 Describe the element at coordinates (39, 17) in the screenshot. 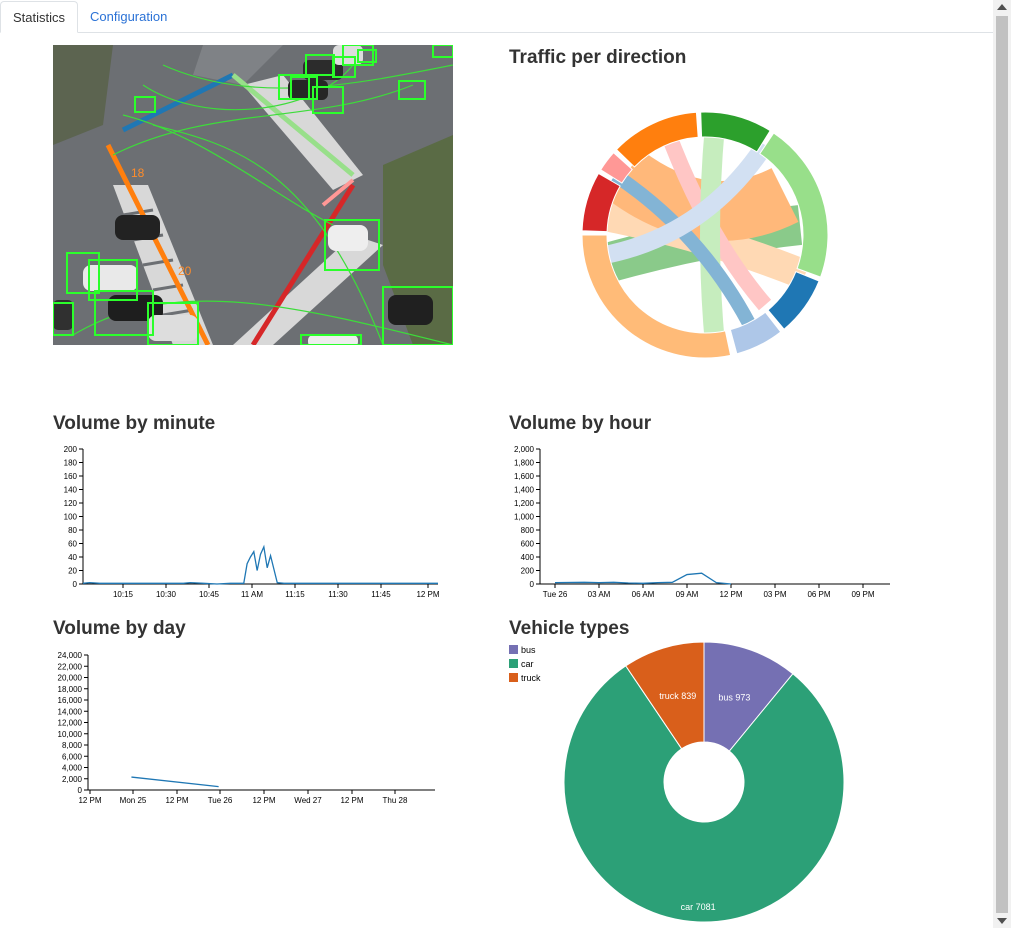

I see `tab-statistics: Statistics` at that location.